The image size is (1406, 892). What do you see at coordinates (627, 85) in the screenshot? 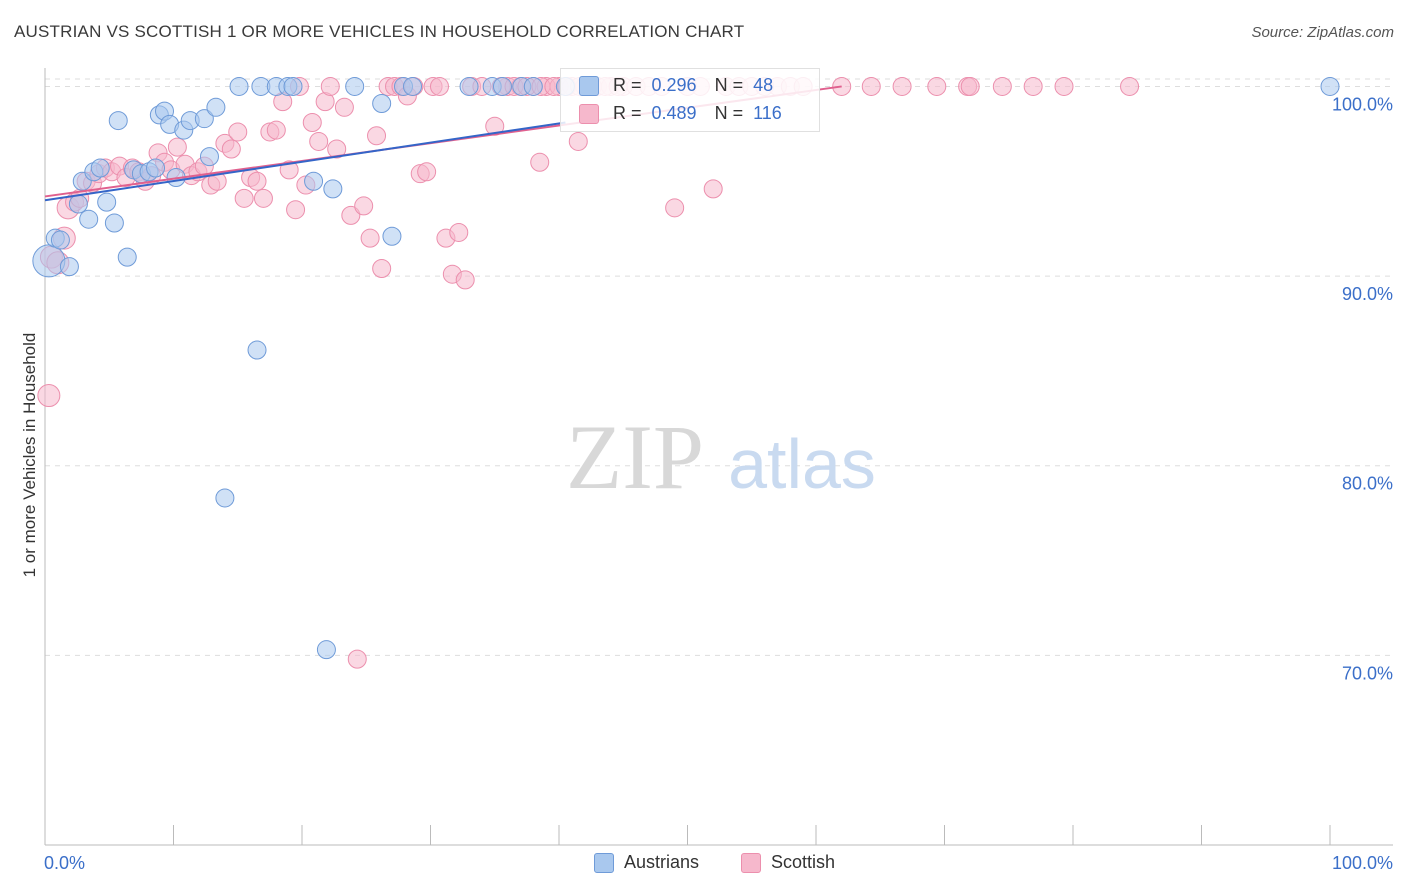
I see `austrians-r-label: R =` at bounding box center [627, 85].